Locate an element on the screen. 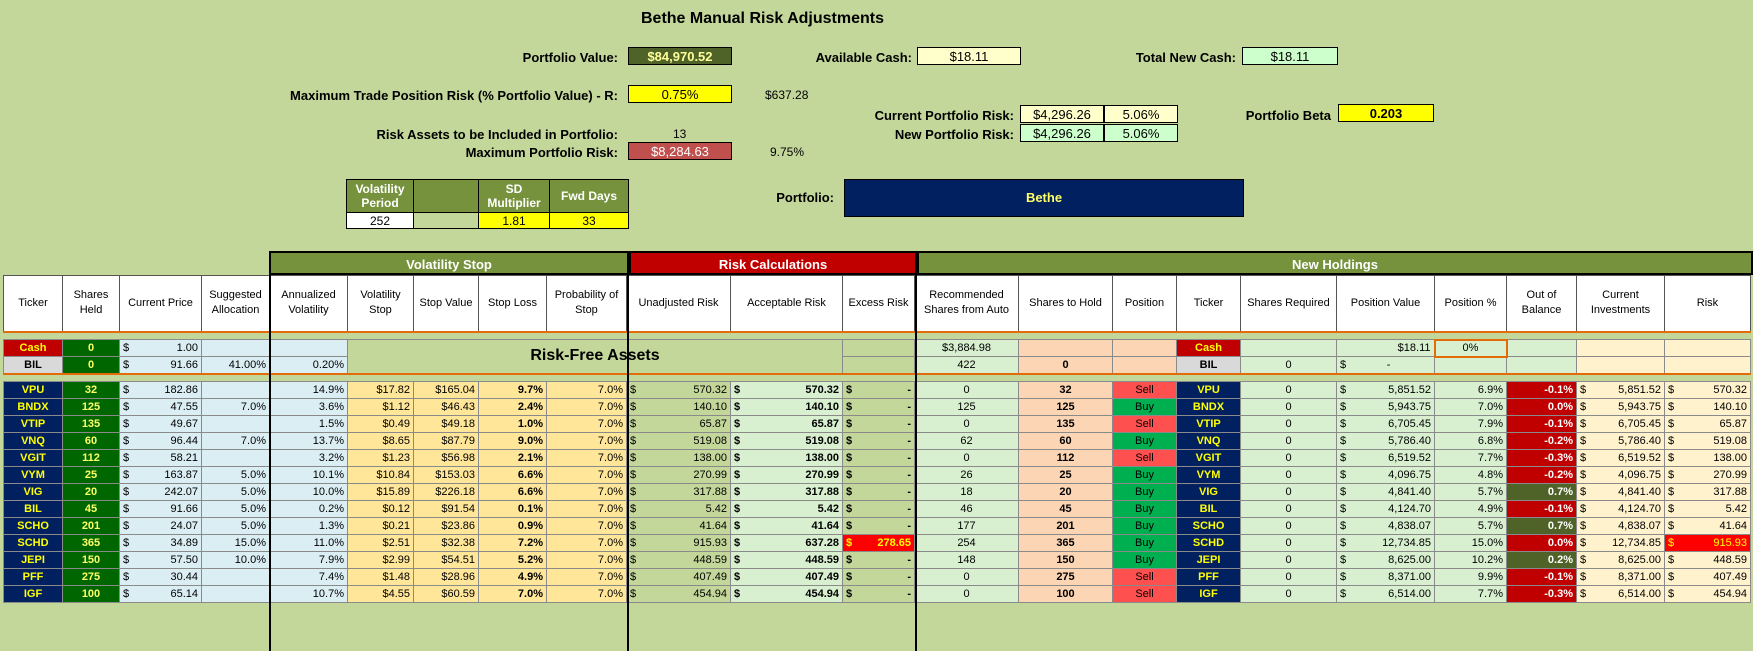 Image resolution: width=1753 pixels, height=651 pixels. annualized-volatility-cell: 11.0% is located at coordinates (308, 543).